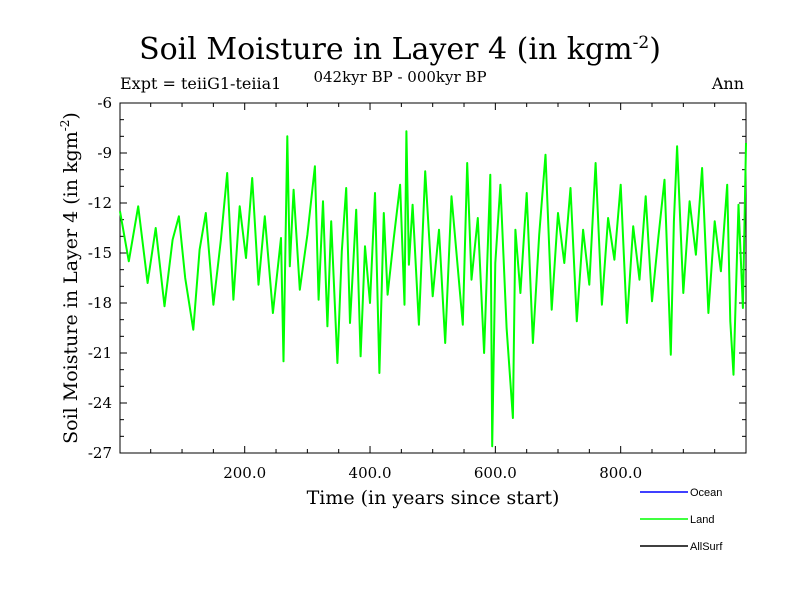 The image size is (800, 600). What do you see at coordinates (620, 473) in the screenshot?
I see `x-tick-label: 800.0` at bounding box center [620, 473].